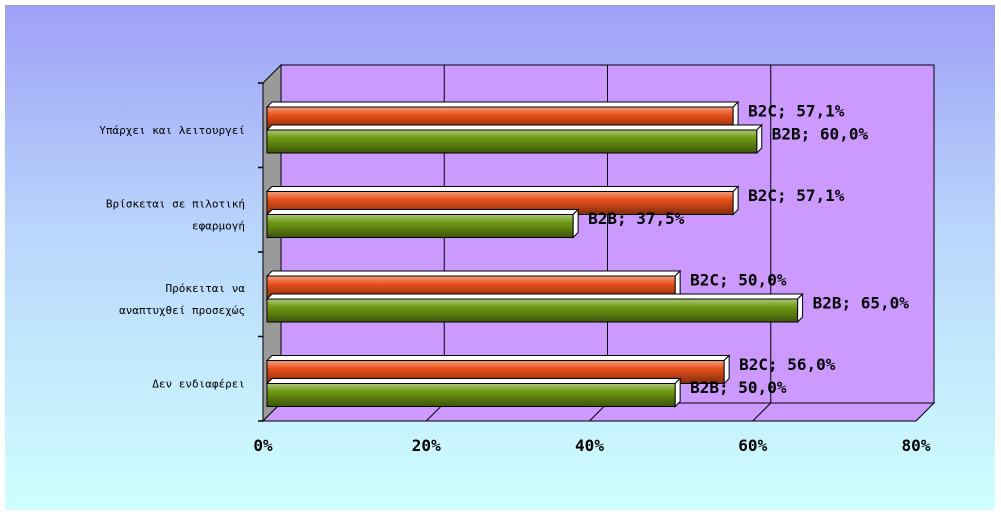  I want to click on gridline-floor, so click(762, 412).